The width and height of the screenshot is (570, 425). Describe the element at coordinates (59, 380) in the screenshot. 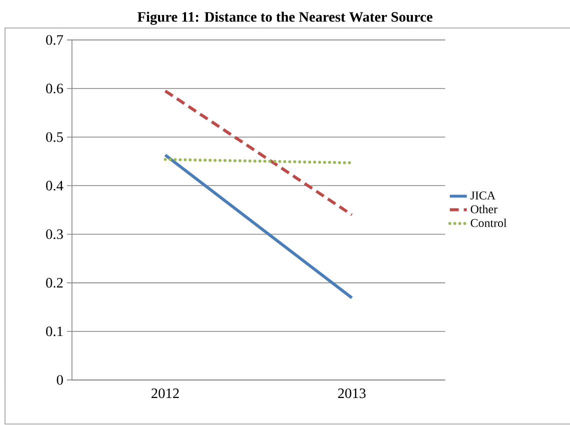

I see `y-tick-label: 0` at that location.